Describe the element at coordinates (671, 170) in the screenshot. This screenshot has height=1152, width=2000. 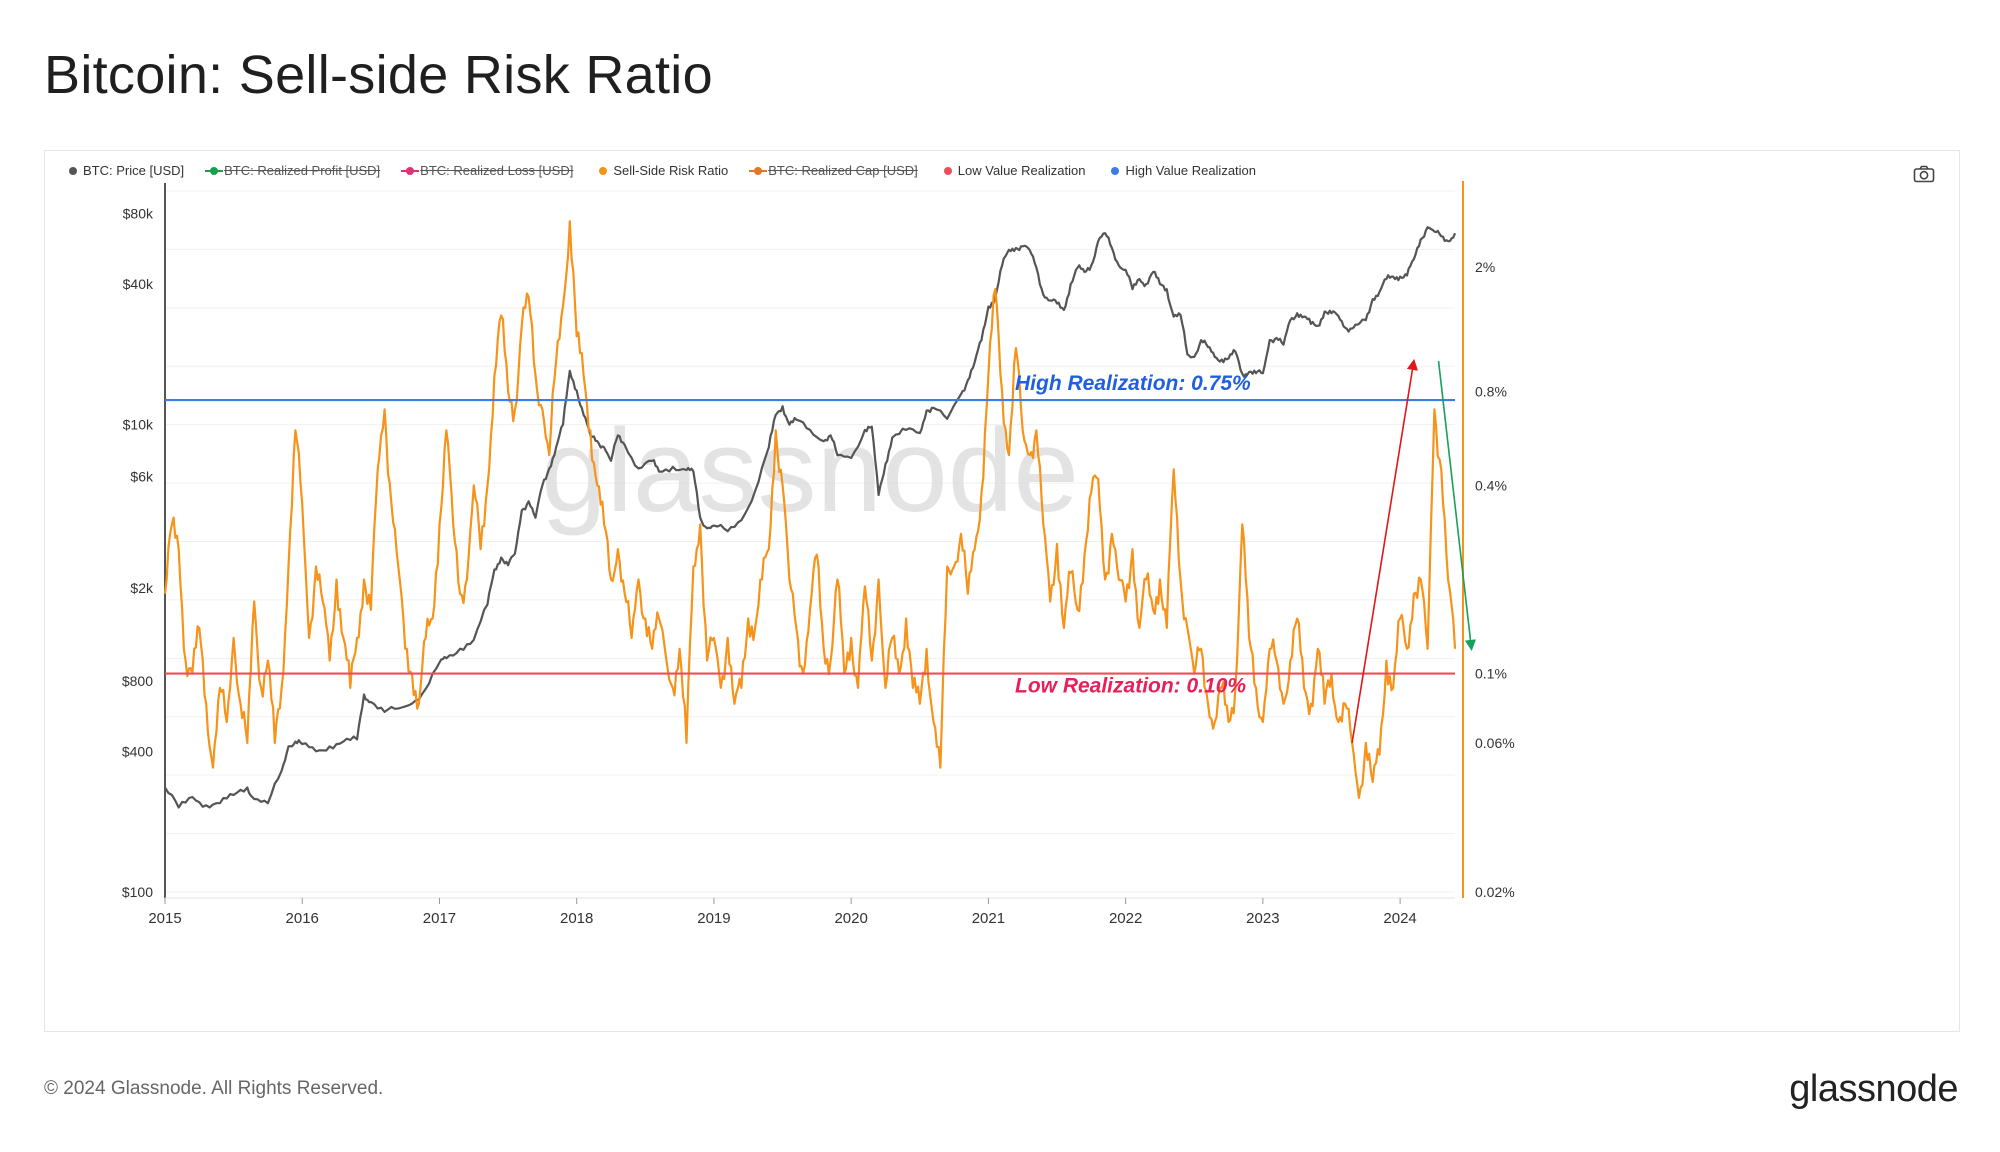
I see `legend-label: Sell-Side Risk Ratio` at that location.